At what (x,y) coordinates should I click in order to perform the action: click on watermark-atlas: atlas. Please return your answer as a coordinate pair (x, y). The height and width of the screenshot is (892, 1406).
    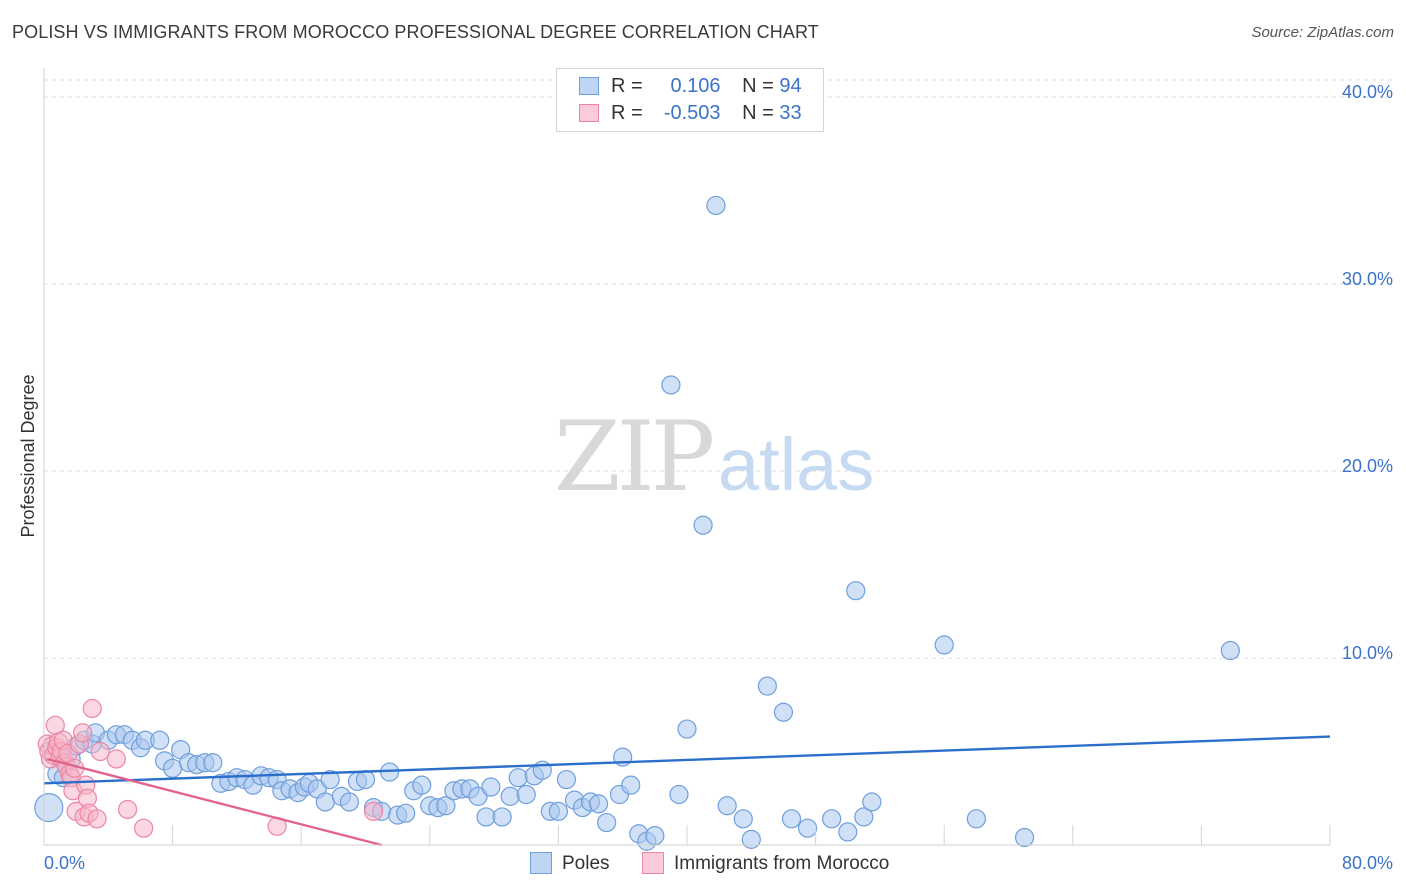
    Looking at the image, I should click on (796, 464).